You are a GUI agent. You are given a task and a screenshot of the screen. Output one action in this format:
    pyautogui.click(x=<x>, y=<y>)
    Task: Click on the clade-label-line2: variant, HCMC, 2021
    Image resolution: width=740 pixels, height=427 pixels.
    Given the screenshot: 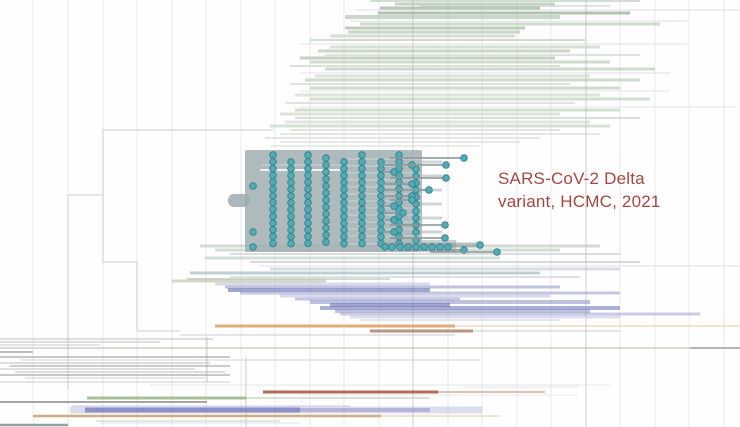 What is the action you would take?
    pyautogui.click(x=579, y=201)
    